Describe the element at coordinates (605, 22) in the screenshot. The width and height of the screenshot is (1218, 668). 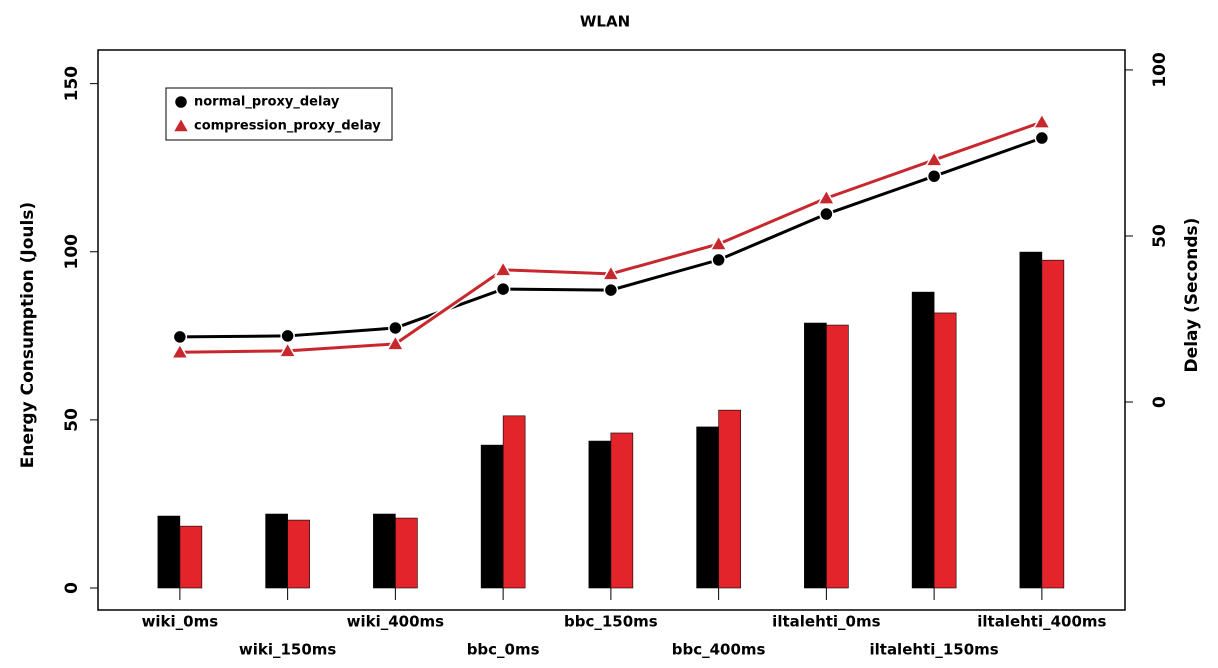
I see `chart-title: WLAN` at that location.